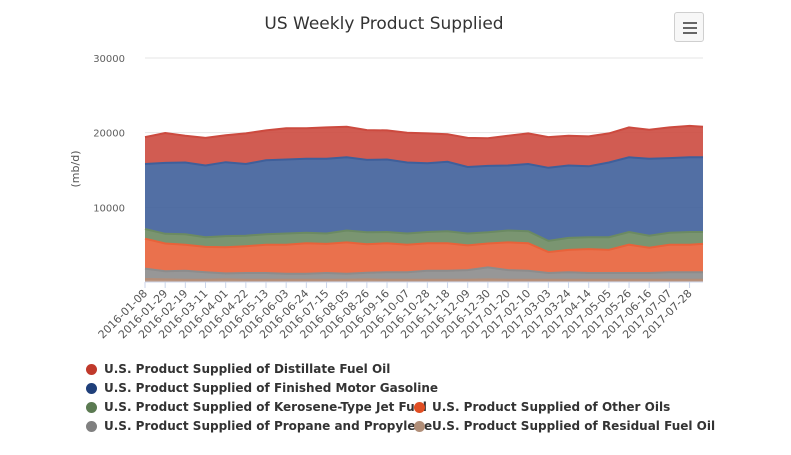 The width and height of the screenshot is (791, 455). Describe the element at coordinates (690, 23) in the screenshot. I see `hamburger-menu-icon` at that location.